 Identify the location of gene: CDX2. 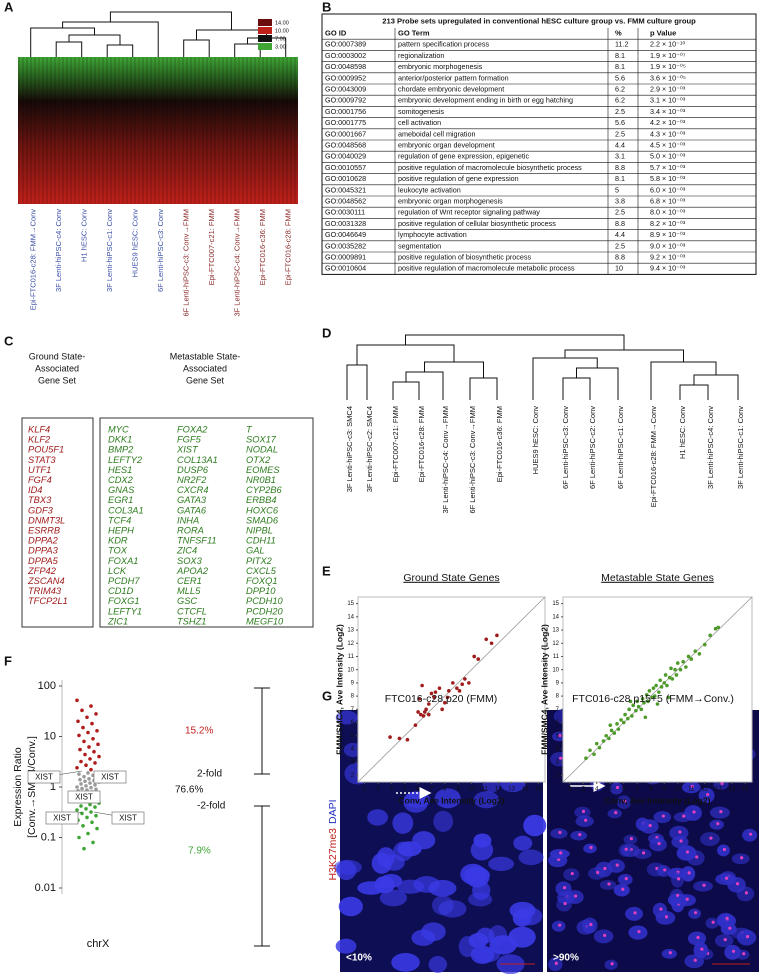
(121, 480).